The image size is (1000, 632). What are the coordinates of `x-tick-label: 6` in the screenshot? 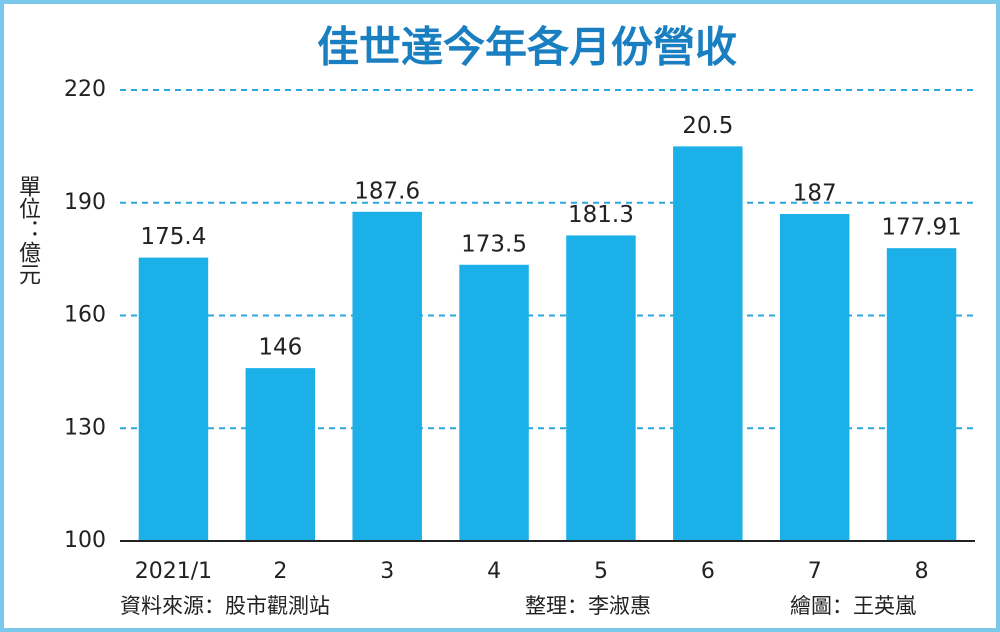 It's located at (708, 571).